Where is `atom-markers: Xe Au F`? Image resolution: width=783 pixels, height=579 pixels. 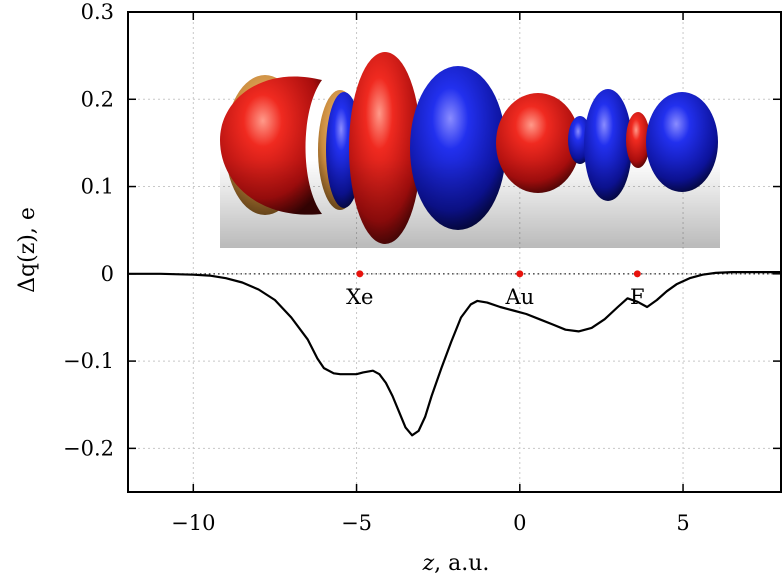
atom-markers: Xe Au F is located at coordinates (495, 289).